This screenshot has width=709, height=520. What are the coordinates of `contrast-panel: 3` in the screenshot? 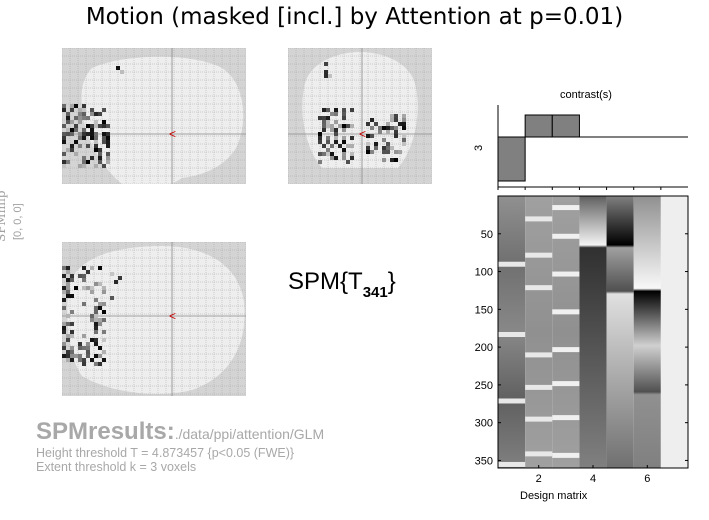 It's located at (580, 150).